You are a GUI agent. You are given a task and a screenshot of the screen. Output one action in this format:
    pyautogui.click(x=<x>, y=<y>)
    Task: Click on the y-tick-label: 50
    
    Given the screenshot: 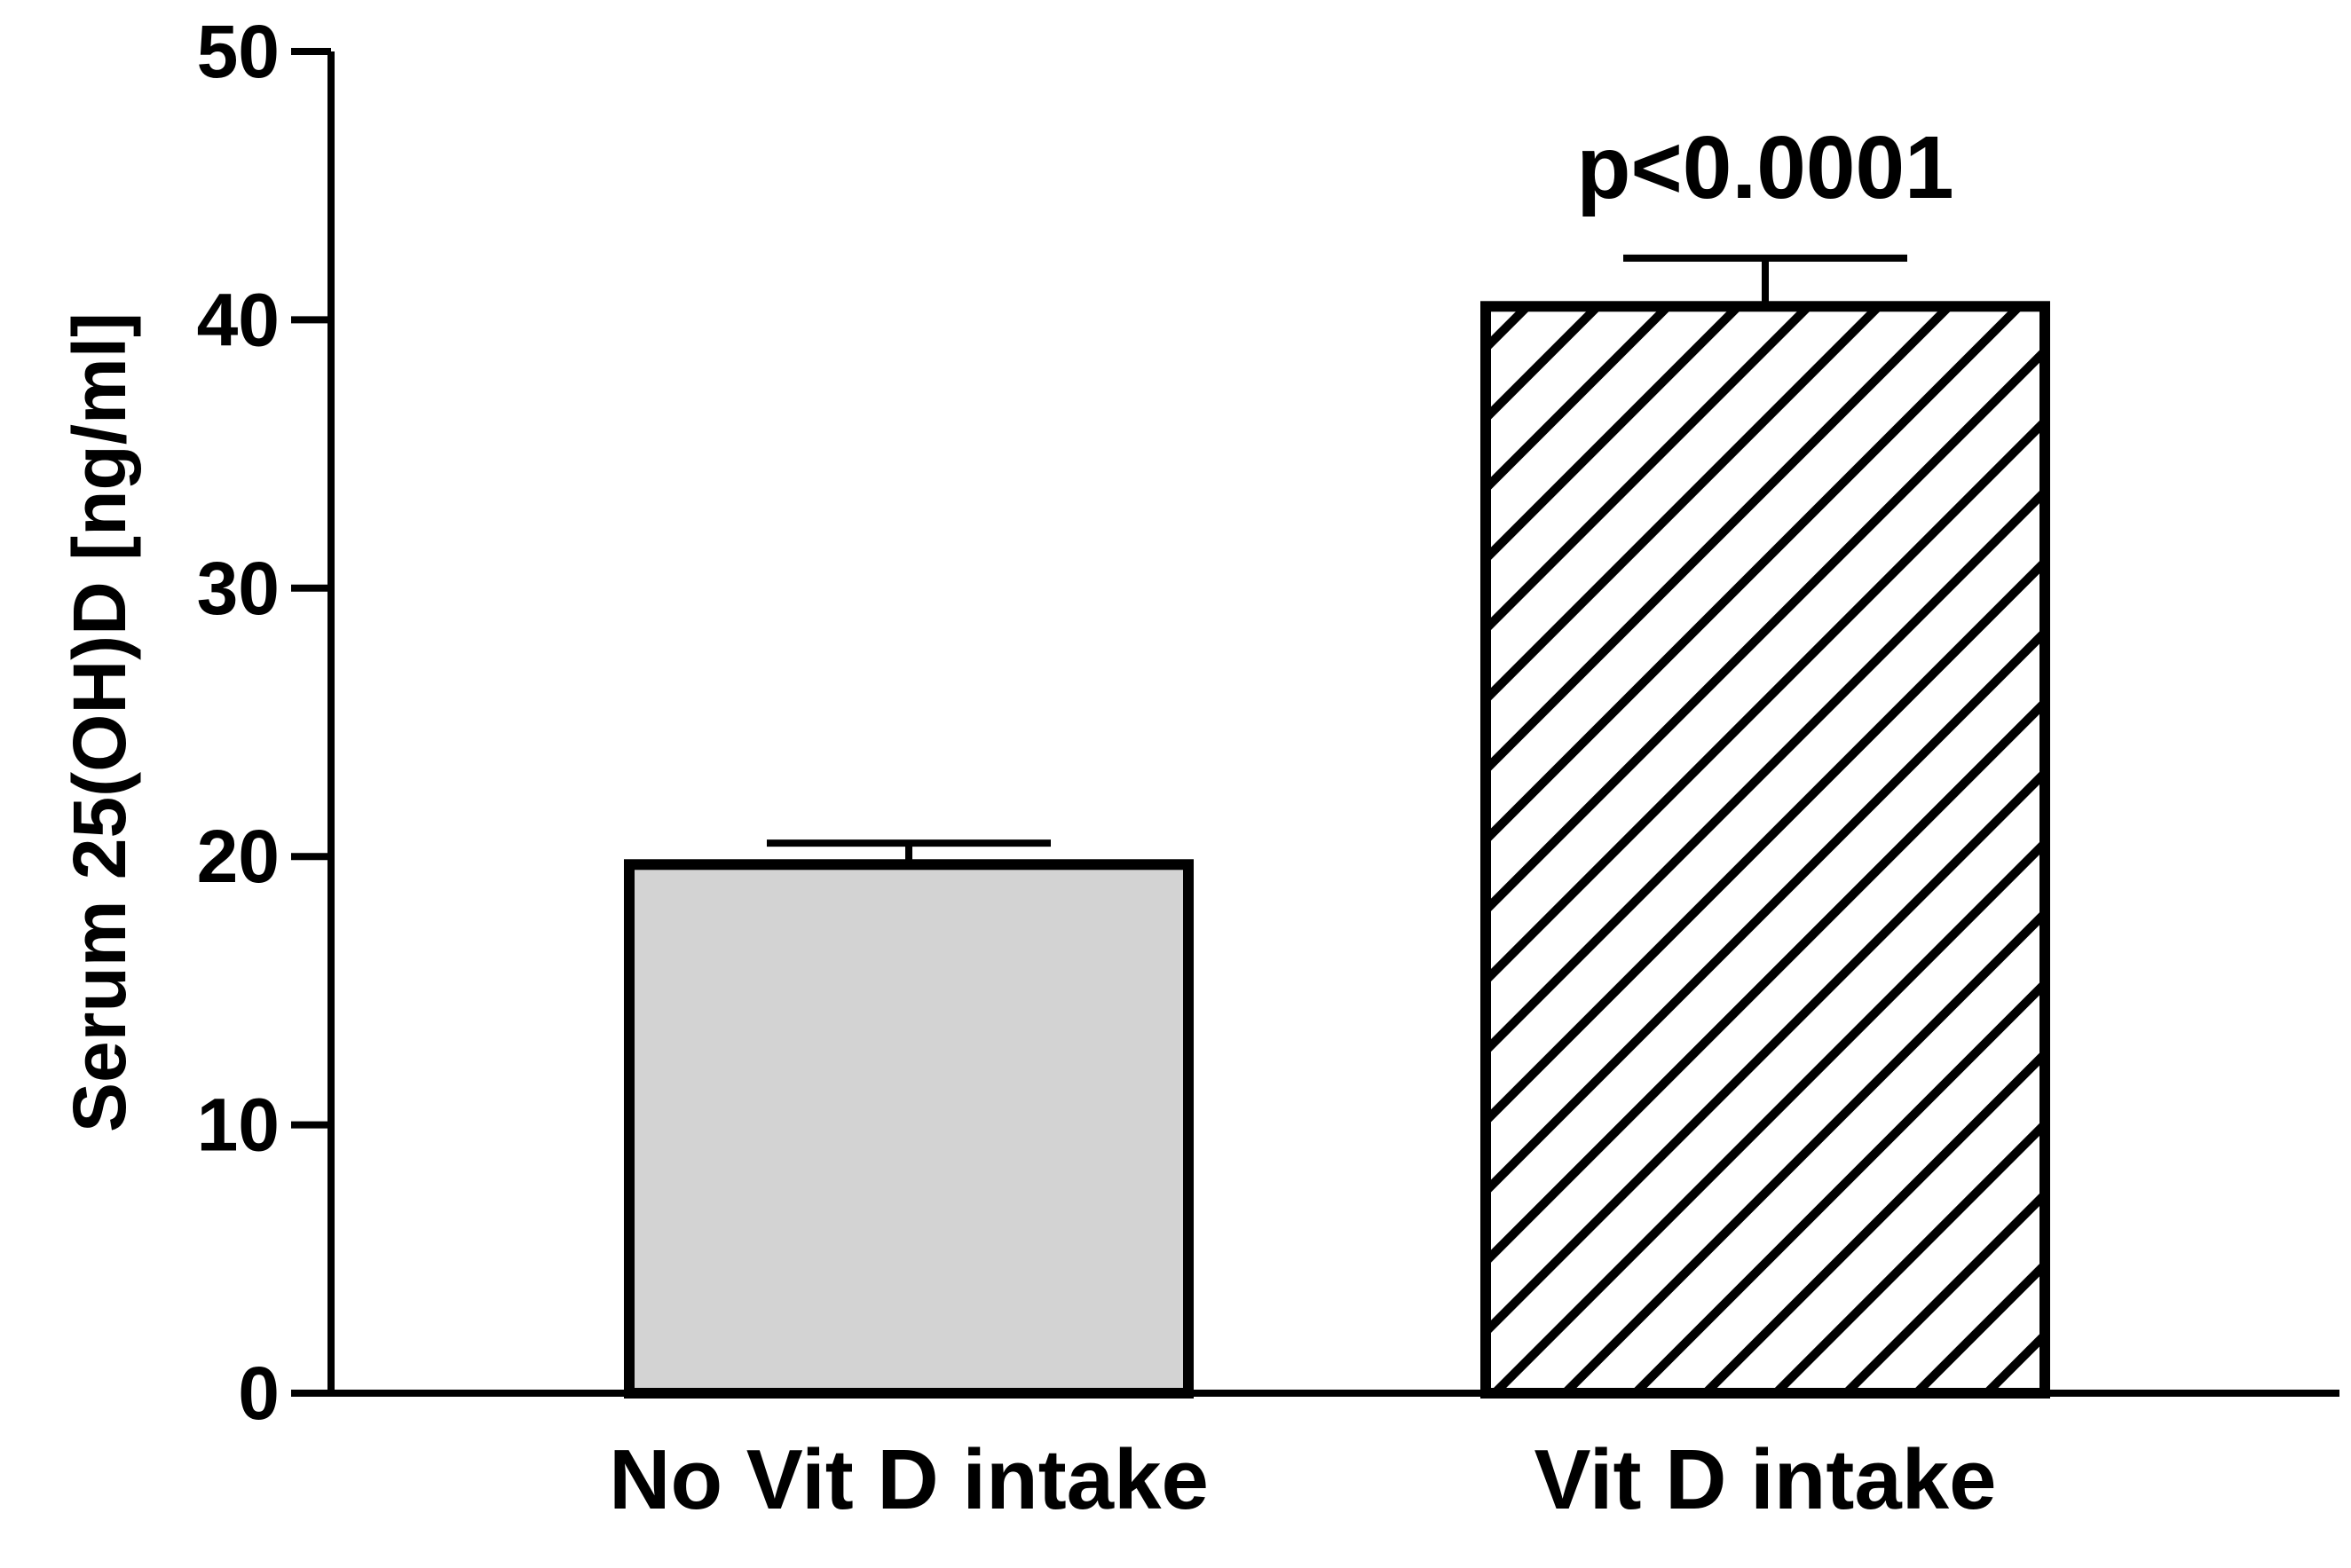 What is the action you would take?
    pyautogui.click(x=238, y=52)
    